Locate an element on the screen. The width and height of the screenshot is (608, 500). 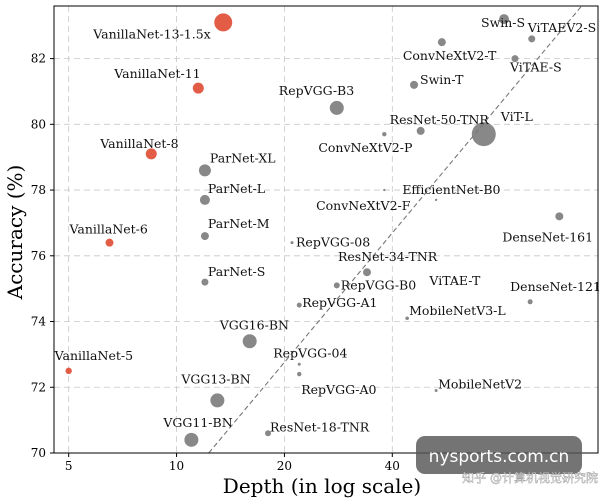
label-repvgg-a1: RepVGG-A1 is located at coordinates (339, 302).